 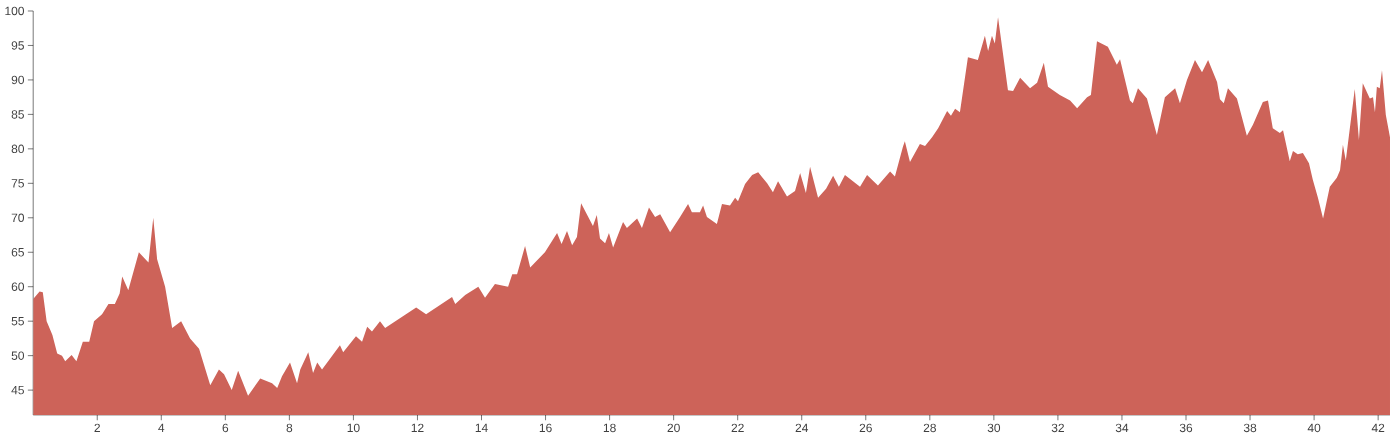 What do you see at coordinates (737, 428) in the screenshot?
I see `x-tick-label: 22` at bounding box center [737, 428].